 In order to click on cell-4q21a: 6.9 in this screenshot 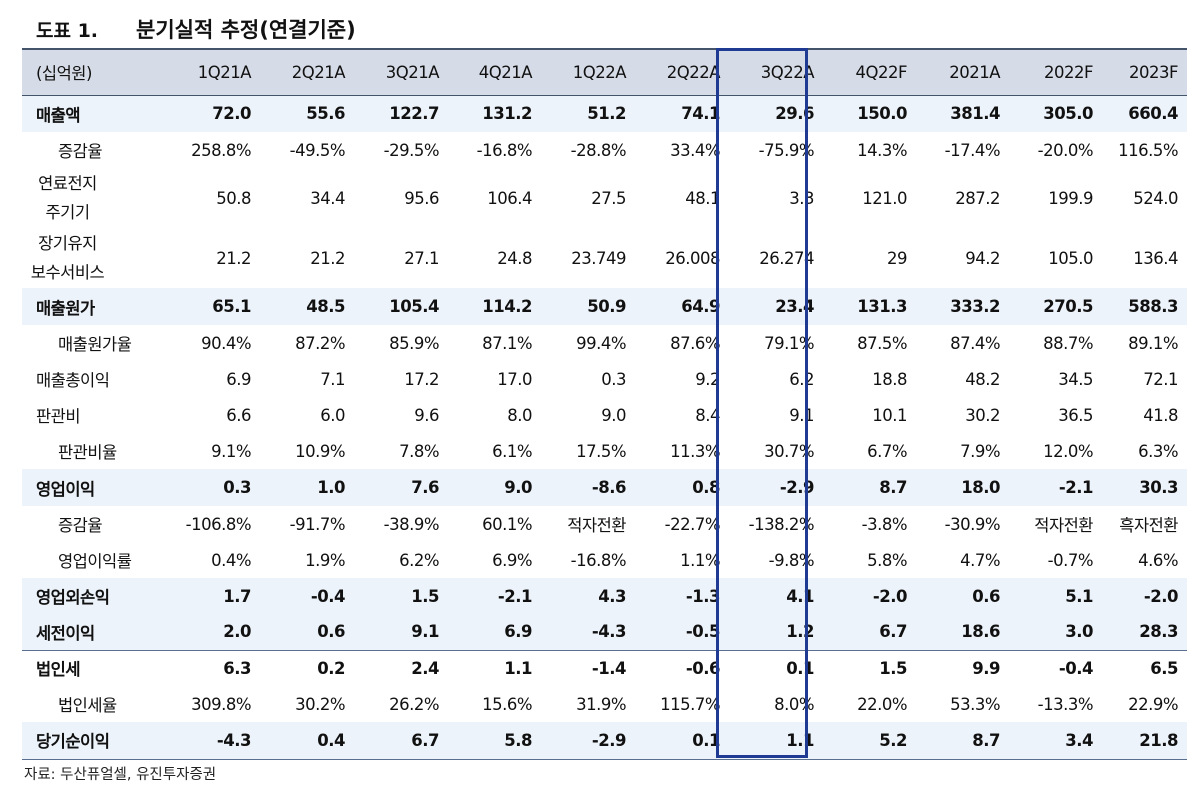, I will do `click(518, 632)`.